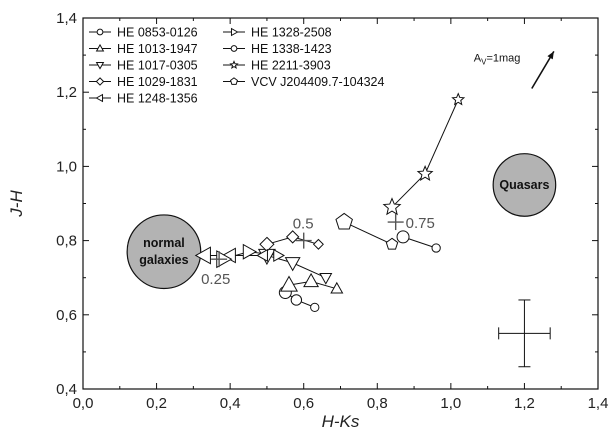 Image resolution: width=611 pixels, height=431 pixels. Describe the element at coordinates (66, 92) in the screenshot. I see `y-tick-label: 1,2` at that location.